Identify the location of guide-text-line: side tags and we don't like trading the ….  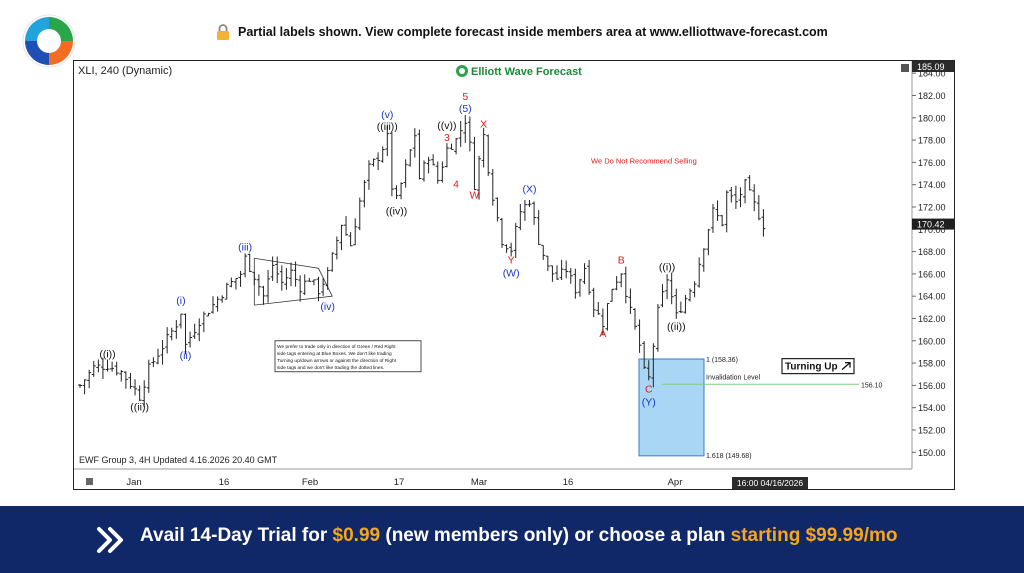
(330, 368).